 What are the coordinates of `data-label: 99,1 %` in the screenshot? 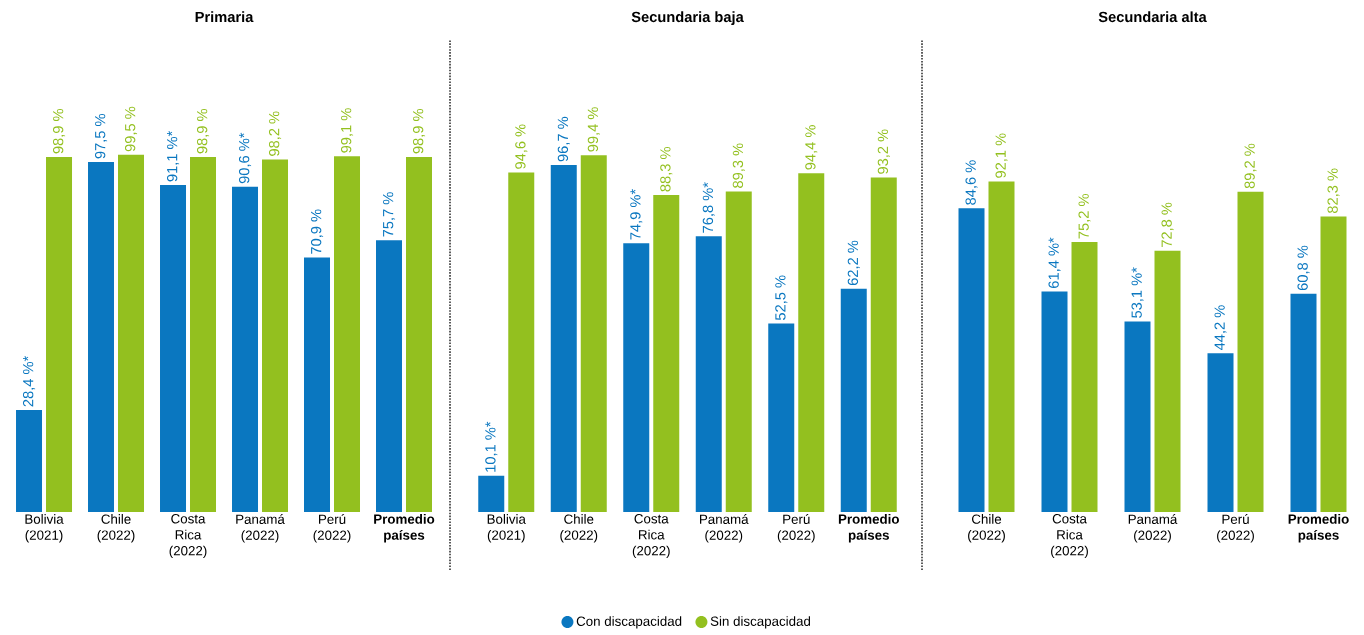 It's located at (347, 130).